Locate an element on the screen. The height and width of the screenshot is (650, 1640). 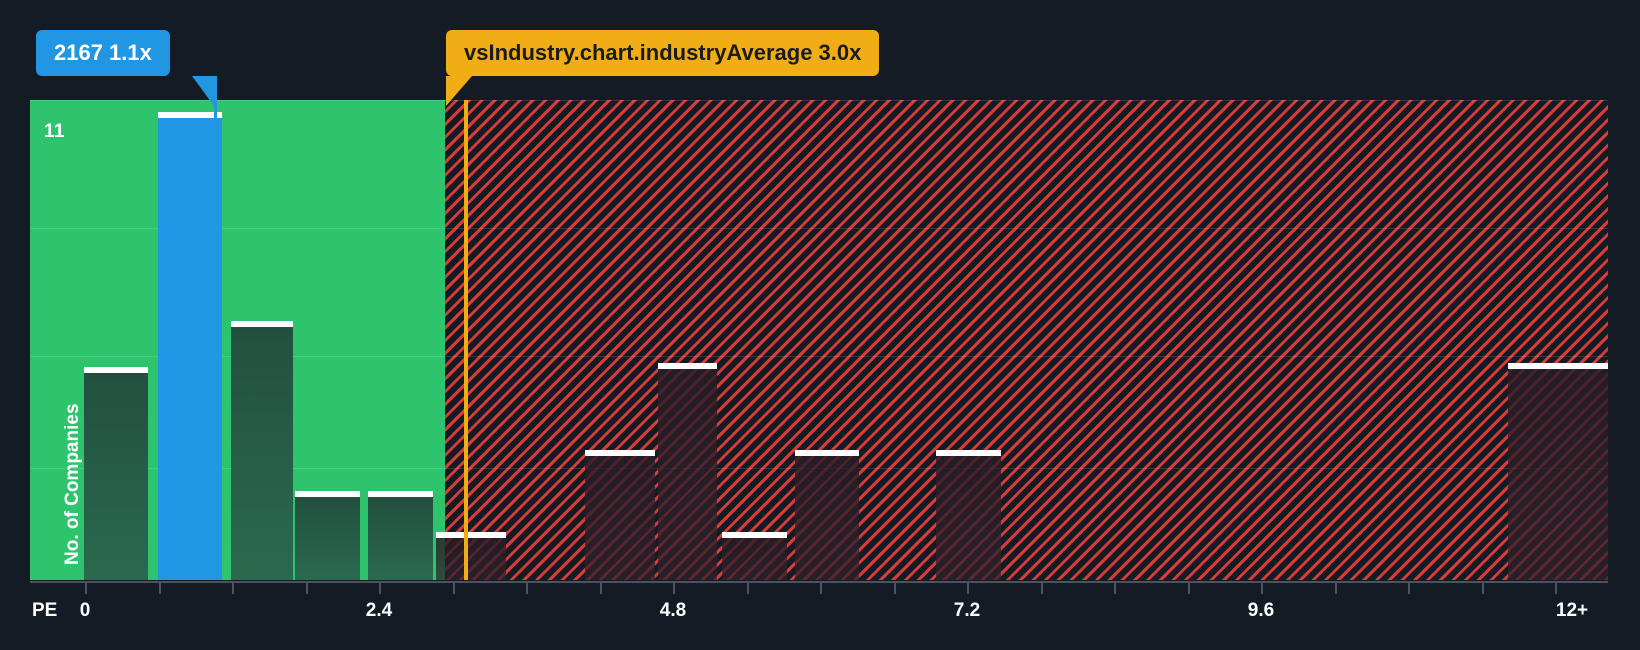
company-callout-tail is located at coordinates (203, 91).